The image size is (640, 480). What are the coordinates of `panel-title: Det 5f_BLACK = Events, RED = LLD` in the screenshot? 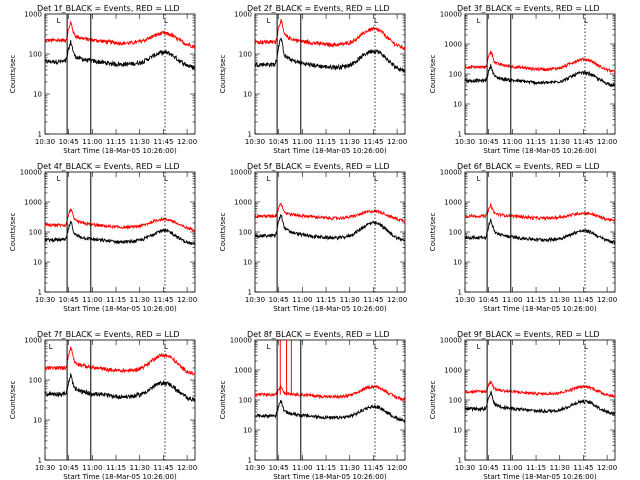 It's located at (318, 166).